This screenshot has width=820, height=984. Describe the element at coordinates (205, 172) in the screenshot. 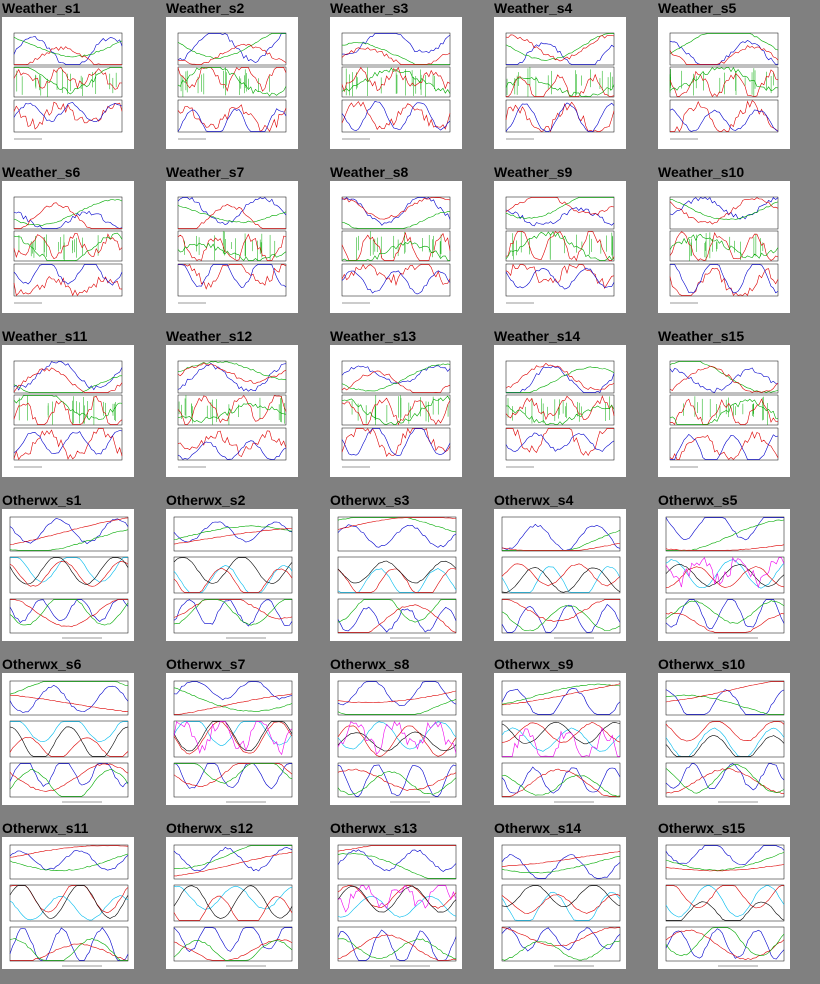

I see `thumbnail-title: Weather_s7` at that location.